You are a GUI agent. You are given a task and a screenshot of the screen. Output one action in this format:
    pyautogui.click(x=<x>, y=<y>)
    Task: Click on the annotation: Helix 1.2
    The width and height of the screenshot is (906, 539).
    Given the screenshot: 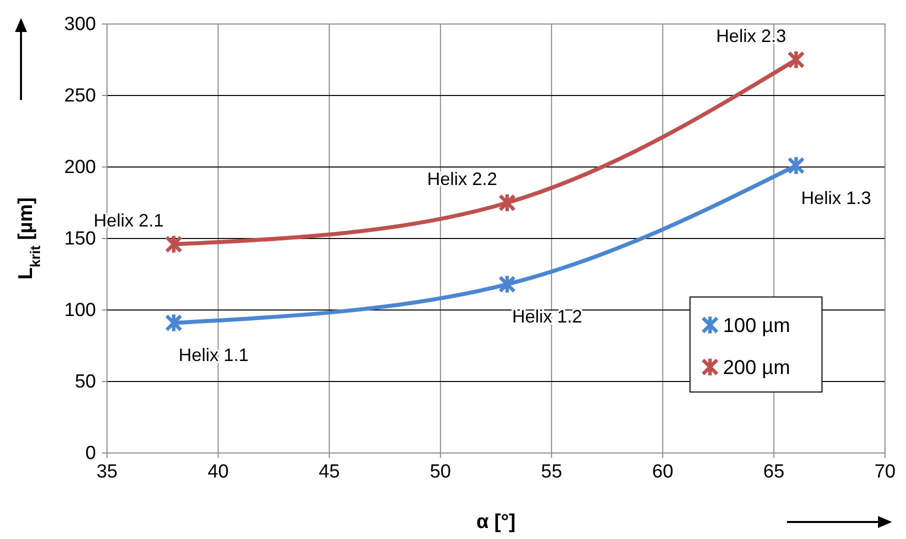 What is the action you would take?
    pyautogui.click(x=547, y=316)
    